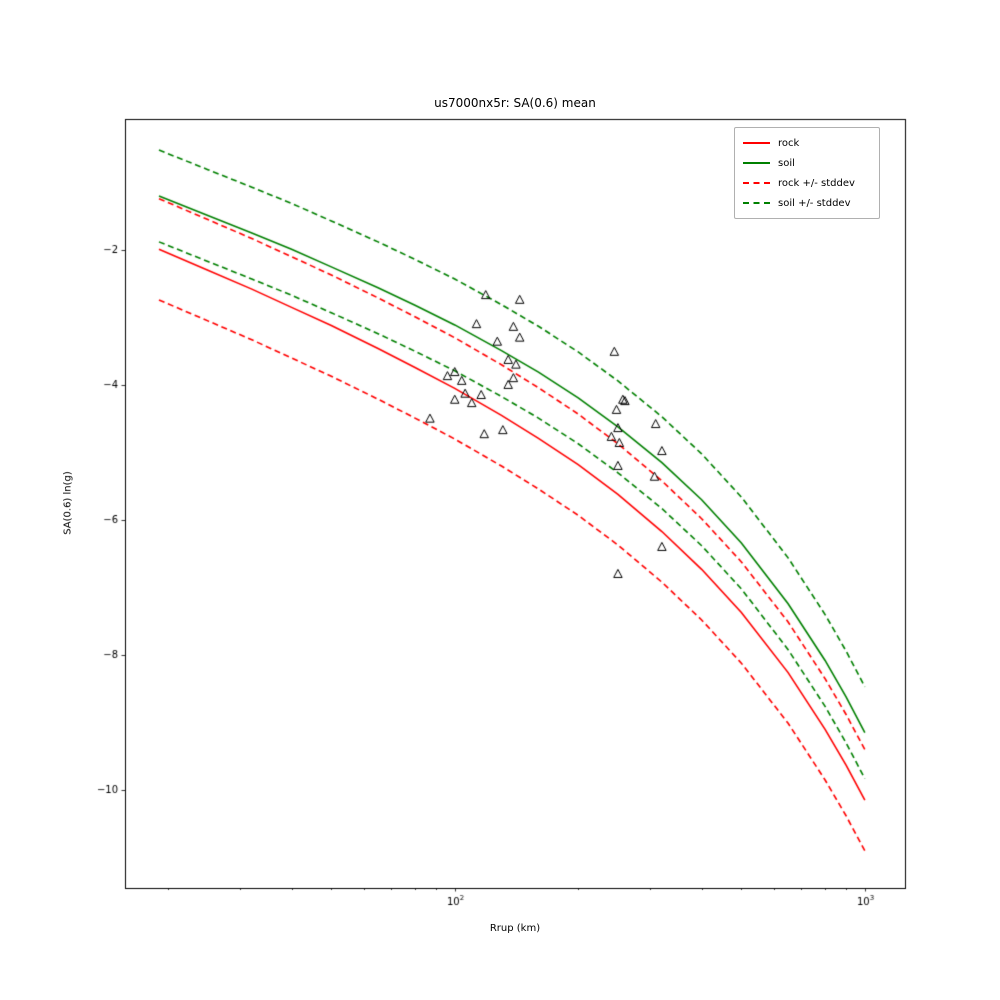 The height and width of the screenshot is (1000, 1000). What do you see at coordinates (786, 163) in the screenshot?
I see `legend-label: soil` at bounding box center [786, 163].